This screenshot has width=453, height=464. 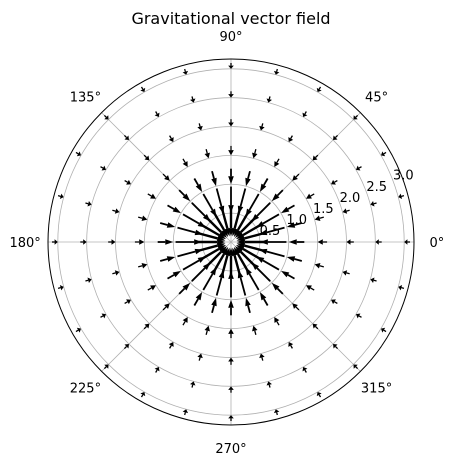 What do you see at coordinates (85, 389) in the screenshot?
I see `theta-tick-label: 225°` at bounding box center [85, 389].